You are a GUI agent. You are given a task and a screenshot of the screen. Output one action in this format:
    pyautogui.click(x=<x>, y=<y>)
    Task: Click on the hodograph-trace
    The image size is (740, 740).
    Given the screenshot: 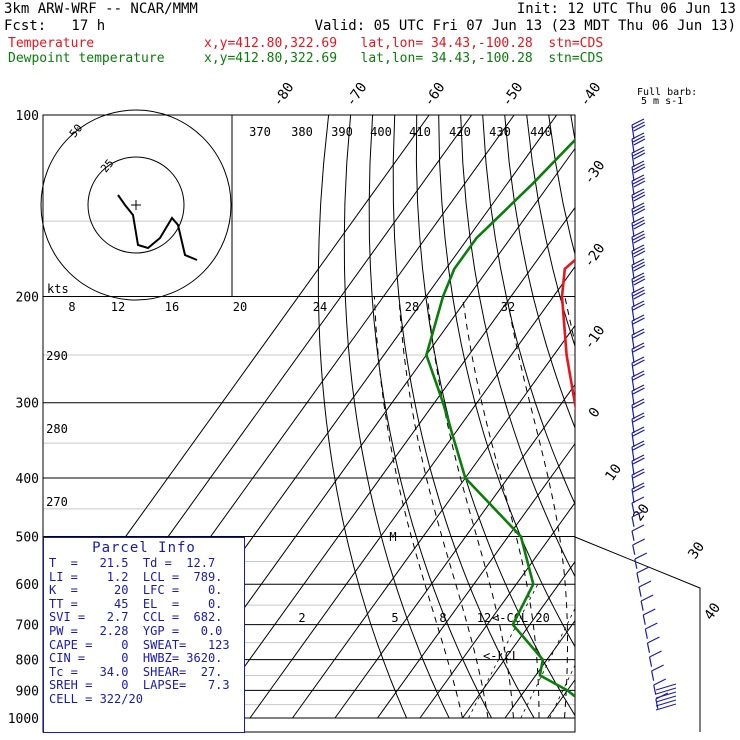 What is the action you would take?
    pyautogui.click(x=157, y=227)
    